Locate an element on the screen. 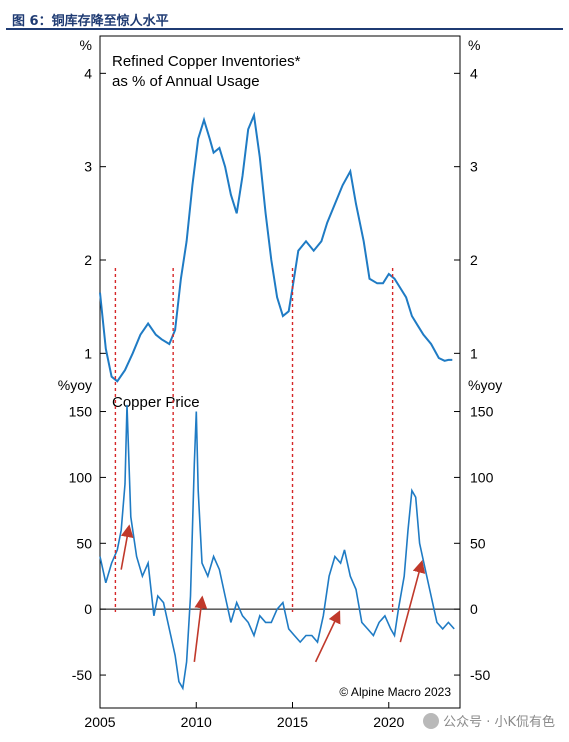 This screenshot has height=742, width=569. top-right-tick-label: 3 is located at coordinates (474, 167).